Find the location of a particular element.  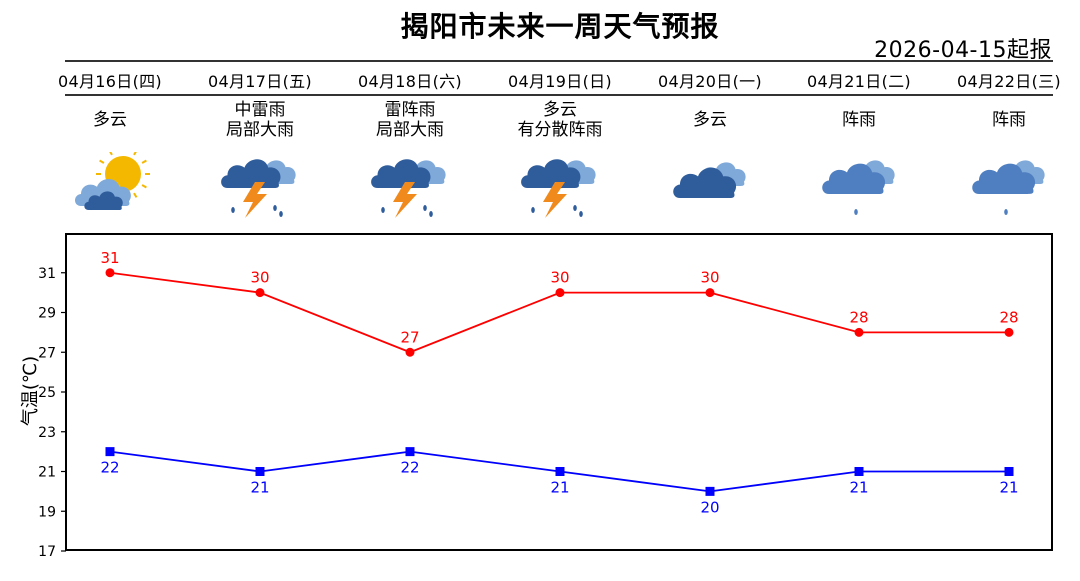

day-weather: 多云 有分散阵雨 is located at coordinates (560, 120).